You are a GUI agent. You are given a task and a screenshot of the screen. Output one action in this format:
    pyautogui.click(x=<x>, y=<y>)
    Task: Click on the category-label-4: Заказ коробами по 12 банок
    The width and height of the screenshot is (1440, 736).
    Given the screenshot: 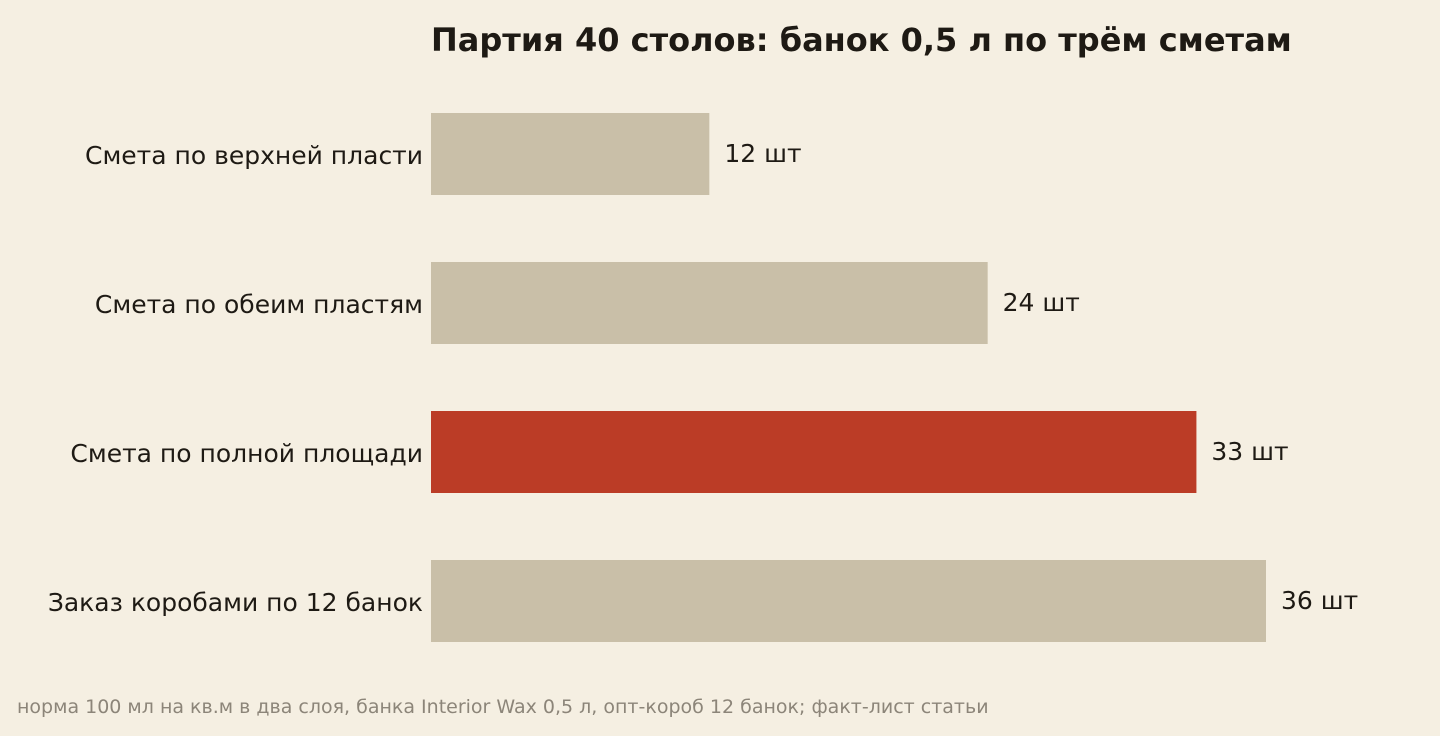 What is the action you would take?
    pyautogui.click(x=235, y=602)
    